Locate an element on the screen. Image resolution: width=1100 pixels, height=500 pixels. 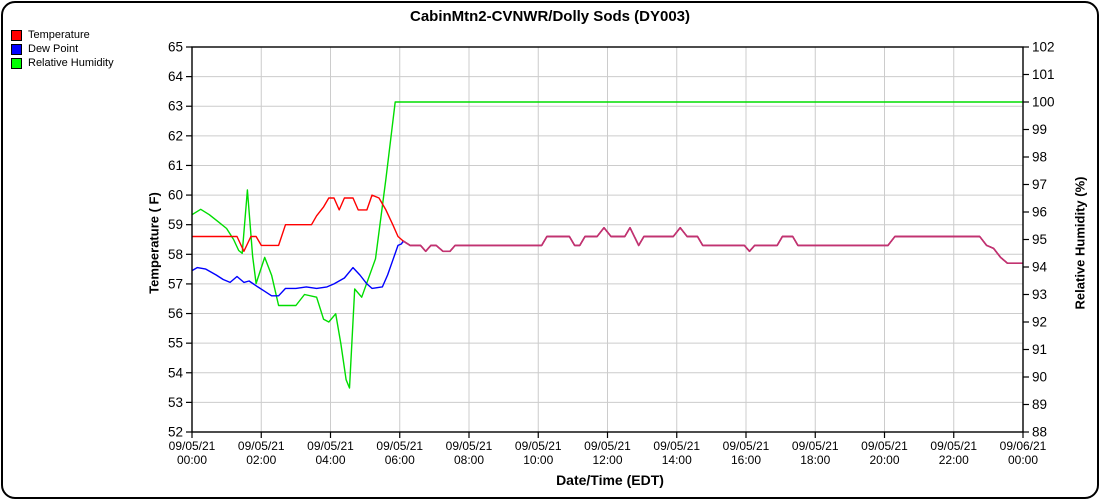
y-right-tick-label: 96 is located at coordinates (1039, 212).